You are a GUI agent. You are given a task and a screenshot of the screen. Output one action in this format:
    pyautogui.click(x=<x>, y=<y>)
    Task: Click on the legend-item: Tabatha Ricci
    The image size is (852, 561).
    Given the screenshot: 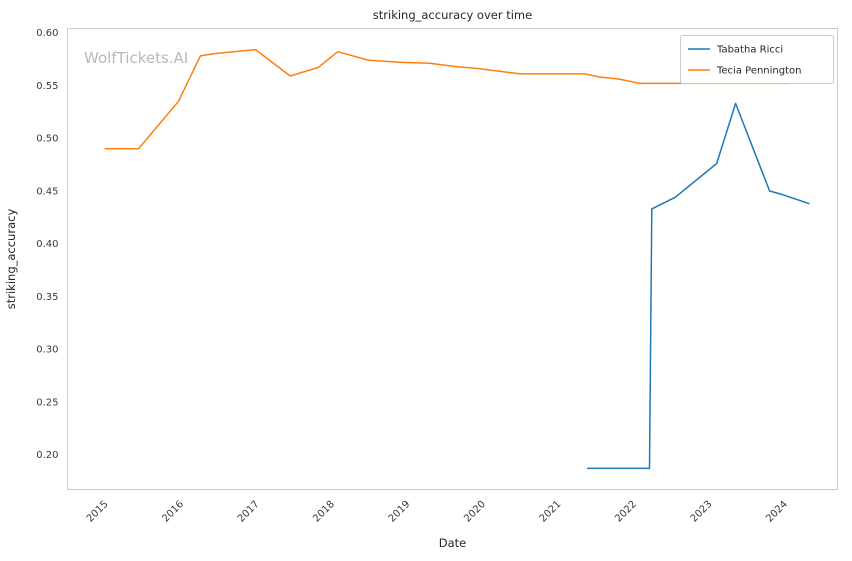 What is the action you would take?
    pyautogui.click(x=735, y=50)
    